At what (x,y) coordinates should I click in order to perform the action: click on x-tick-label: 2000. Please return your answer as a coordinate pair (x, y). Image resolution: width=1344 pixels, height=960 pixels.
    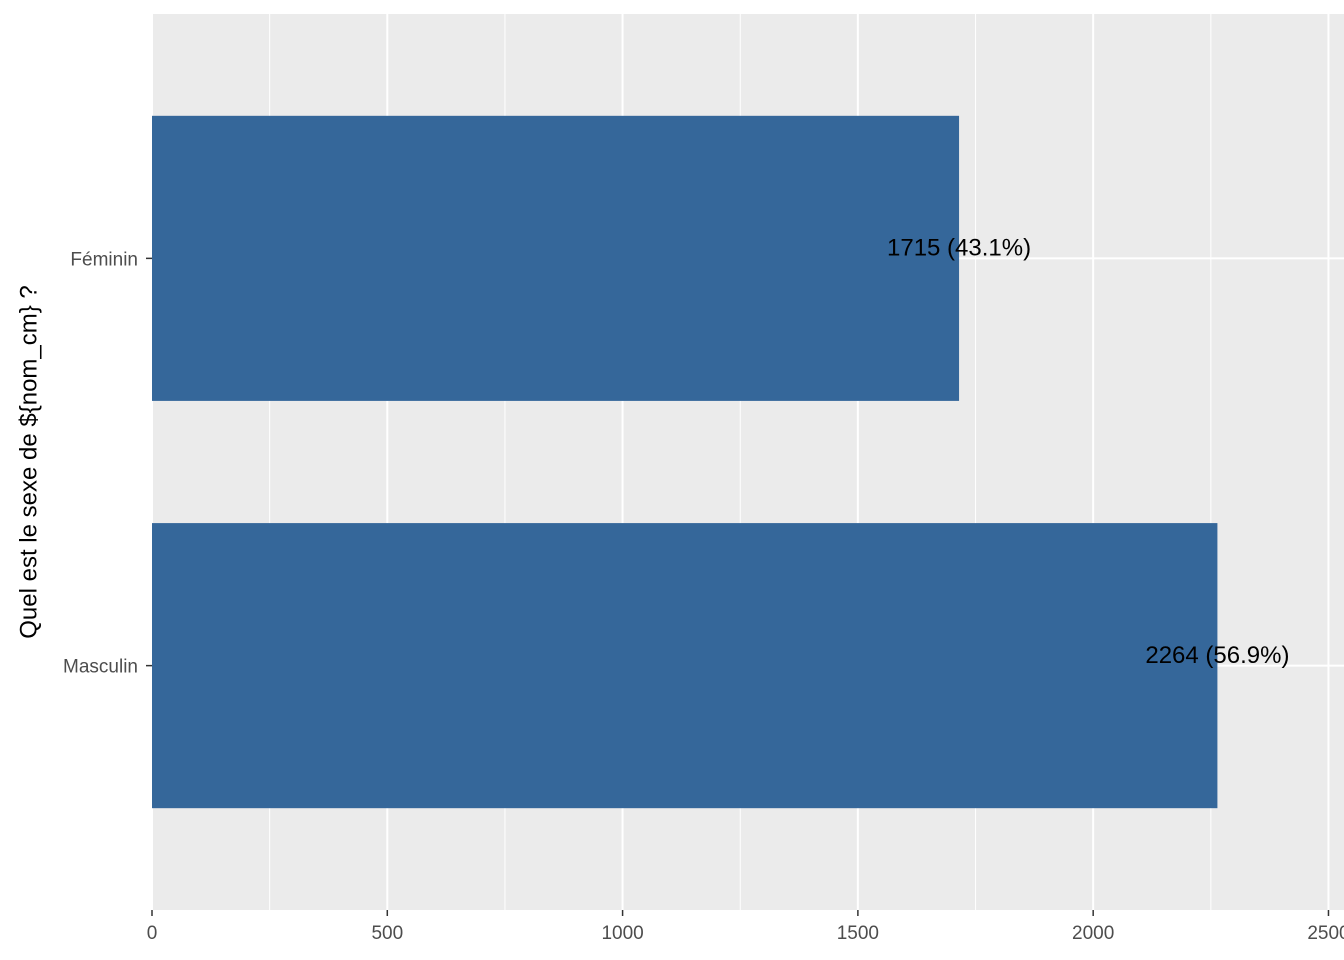
    Looking at the image, I should click on (1093, 933).